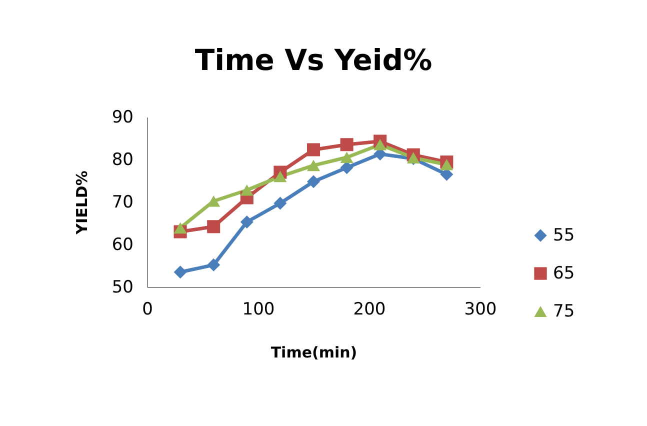 The height and width of the screenshot is (426, 647). I want to click on y-tick-label: 70, so click(123, 202).